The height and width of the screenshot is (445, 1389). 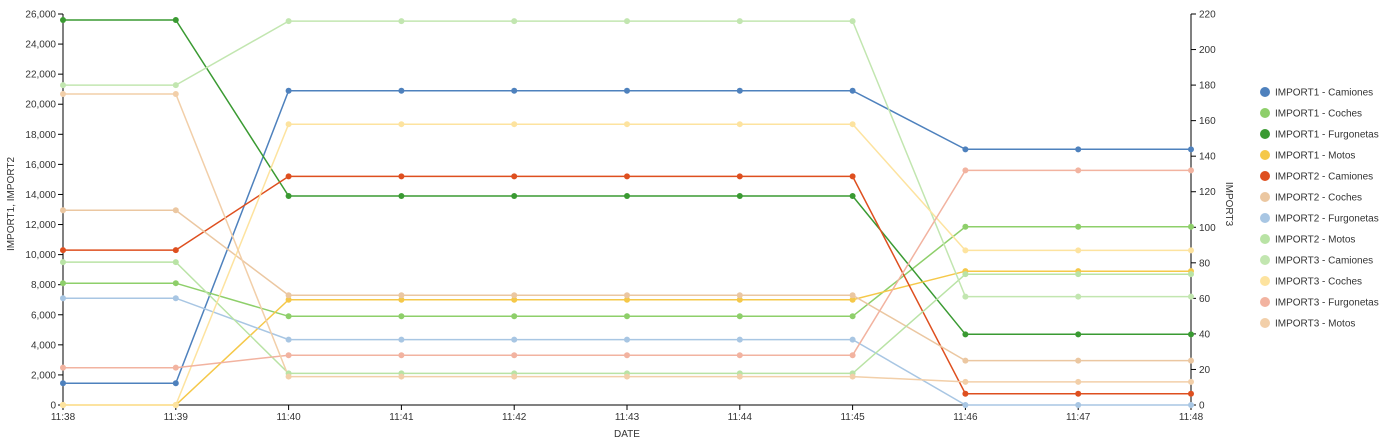 What do you see at coordinates (1078, 417) in the screenshot?
I see `x-tick-label: 11:47` at bounding box center [1078, 417].